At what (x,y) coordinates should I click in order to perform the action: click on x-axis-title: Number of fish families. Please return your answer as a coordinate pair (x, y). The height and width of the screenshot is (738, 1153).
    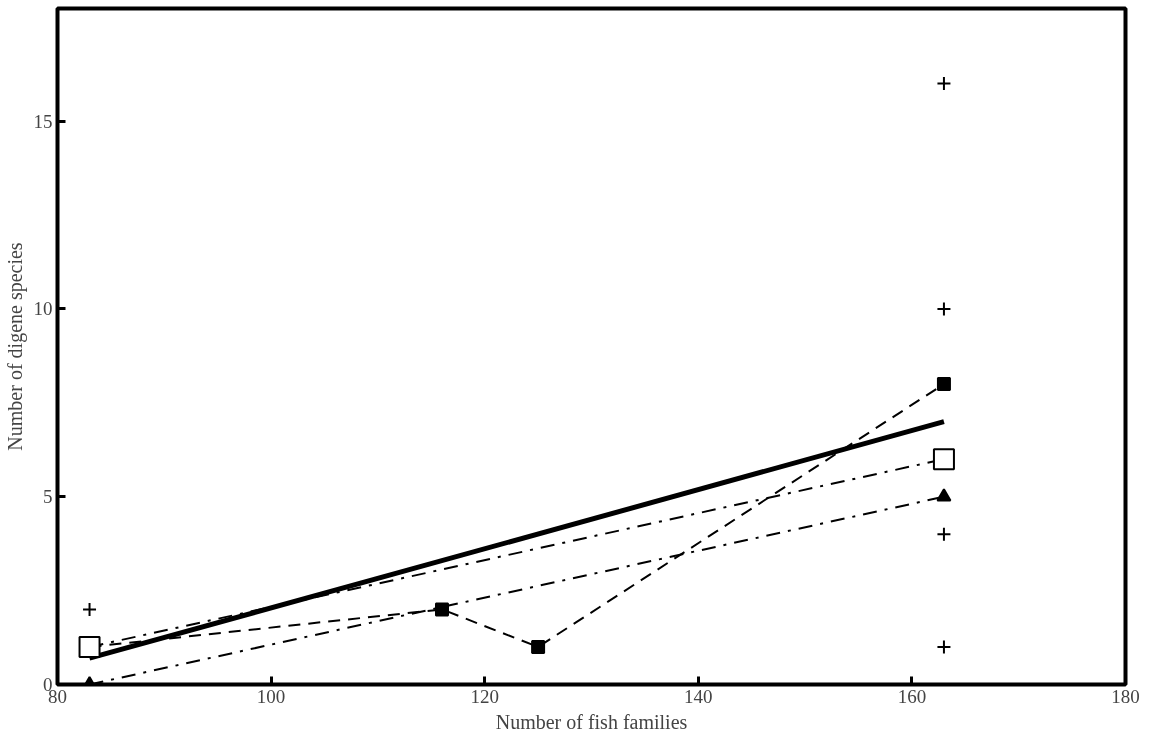
    Looking at the image, I should click on (591, 721).